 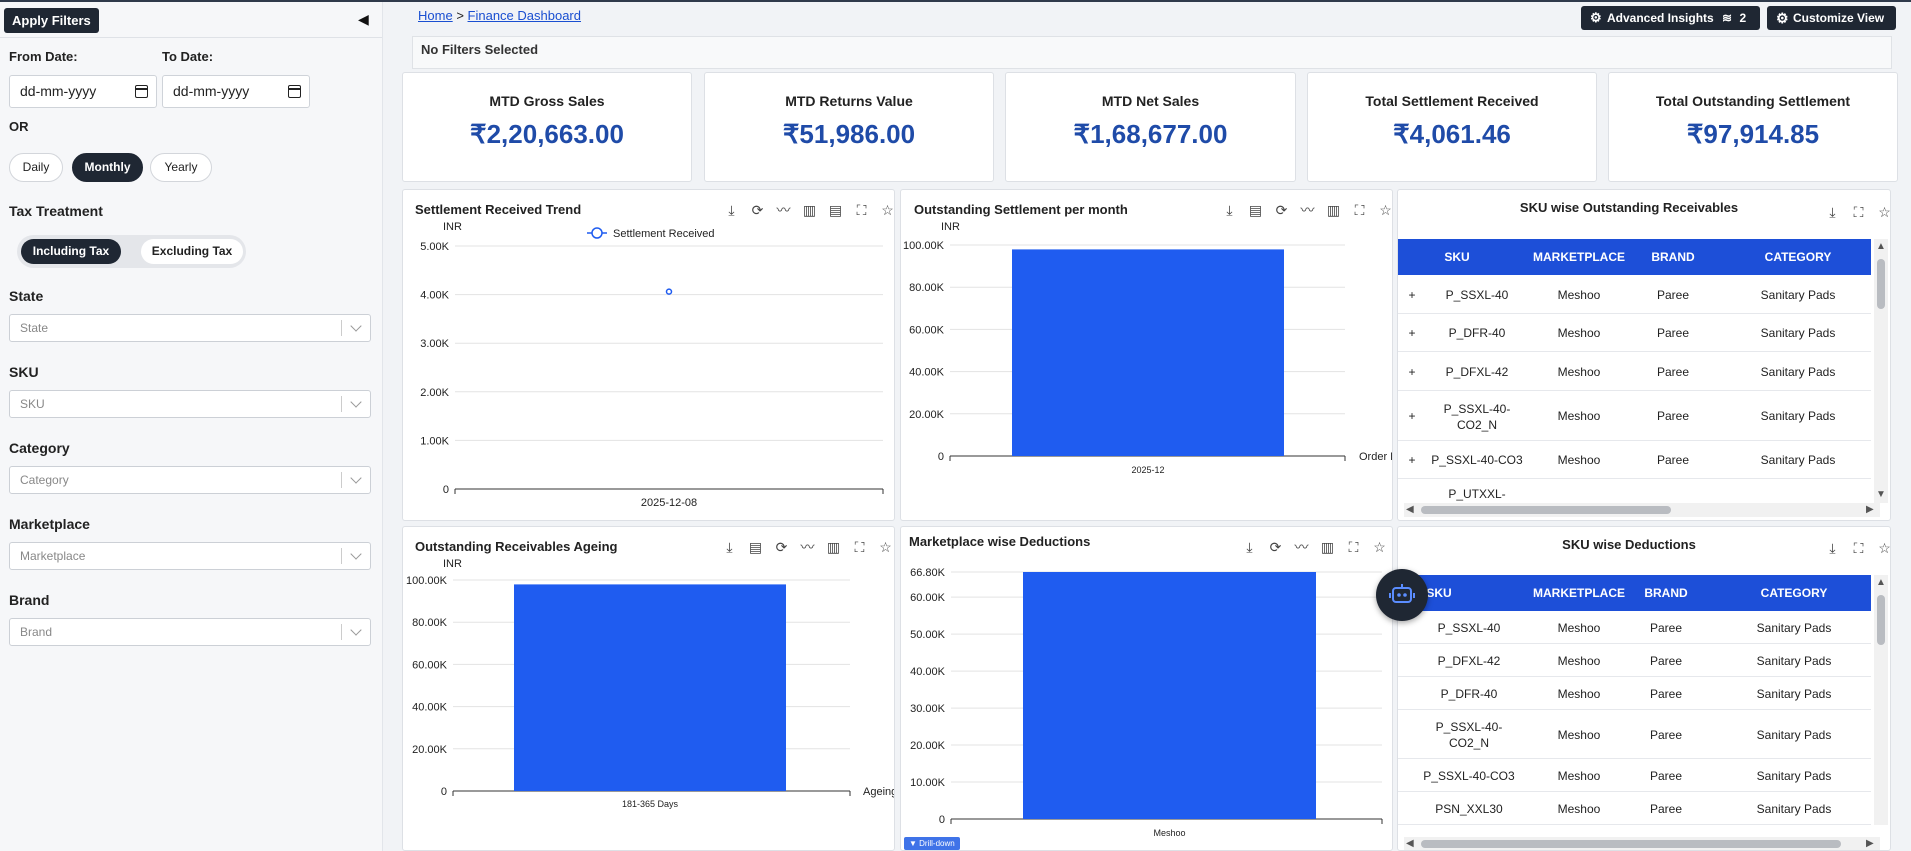 What do you see at coordinates (190, 556) in the screenshot?
I see `marketplace-select: Marketplace` at bounding box center [190, 556].